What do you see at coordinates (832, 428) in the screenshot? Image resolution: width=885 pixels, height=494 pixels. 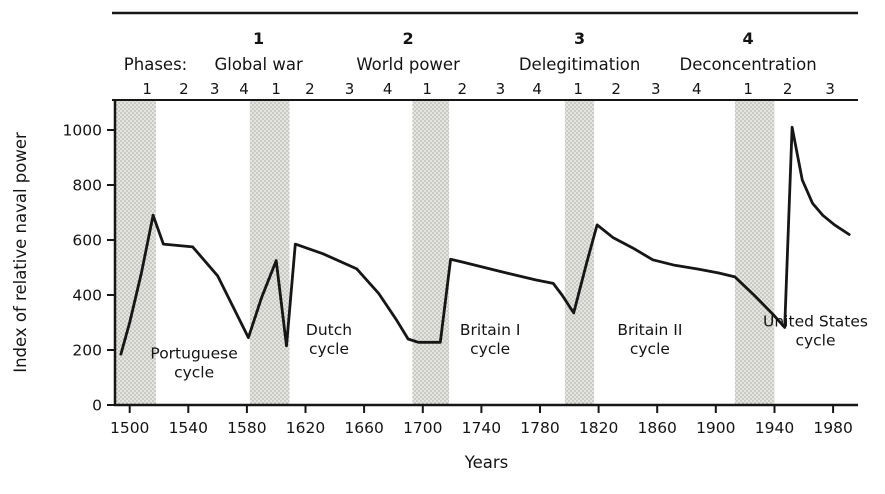 I see `x-tick-label: 1980` at bounding box center [832, 428].